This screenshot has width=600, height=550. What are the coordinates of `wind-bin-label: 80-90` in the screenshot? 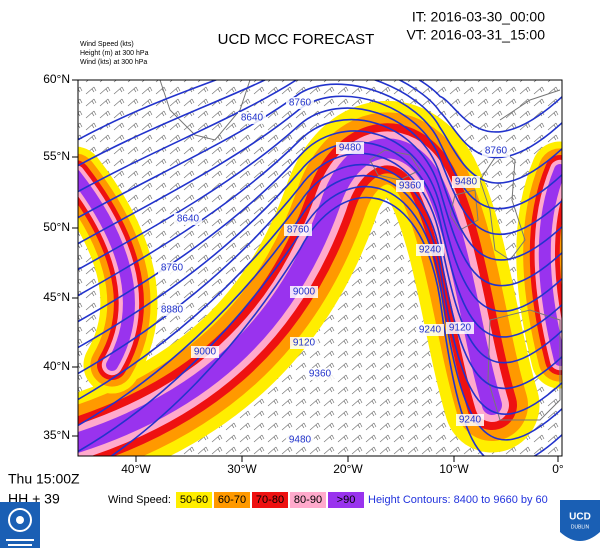 It's located at (308, 500).